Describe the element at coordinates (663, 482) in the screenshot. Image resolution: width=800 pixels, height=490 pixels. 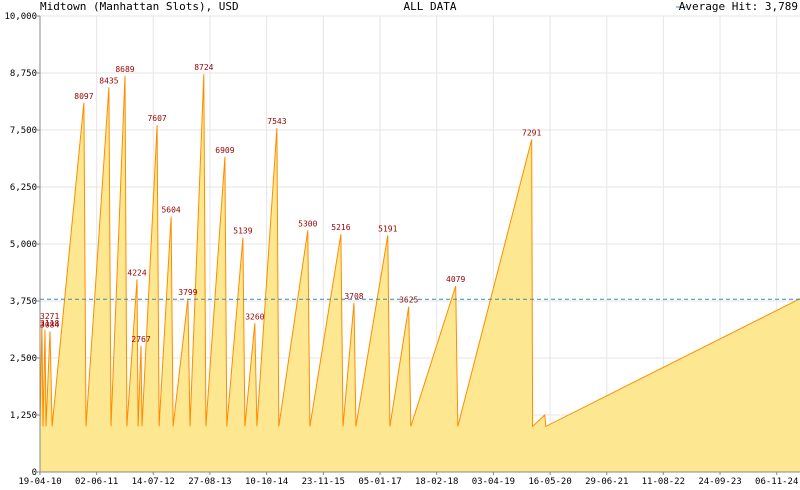
I see `x-tick-label: 11-08-22` at that location.